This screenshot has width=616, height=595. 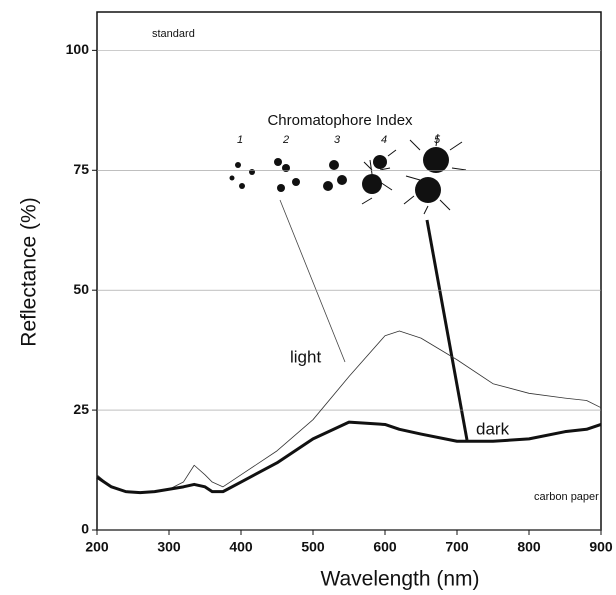 I want to click on index-label: 4, so click(x=384, y=140).